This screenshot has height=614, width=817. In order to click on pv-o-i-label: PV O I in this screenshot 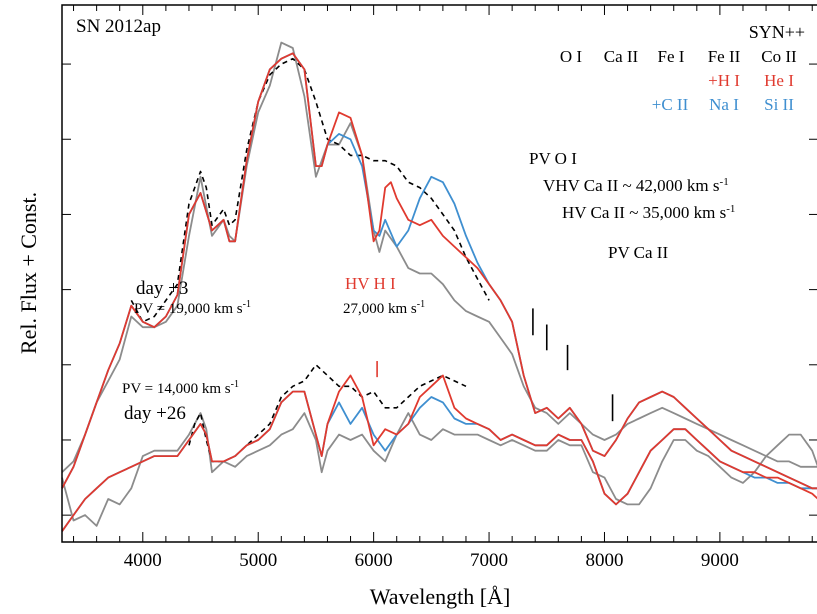, I will do `click(553, 158)`.